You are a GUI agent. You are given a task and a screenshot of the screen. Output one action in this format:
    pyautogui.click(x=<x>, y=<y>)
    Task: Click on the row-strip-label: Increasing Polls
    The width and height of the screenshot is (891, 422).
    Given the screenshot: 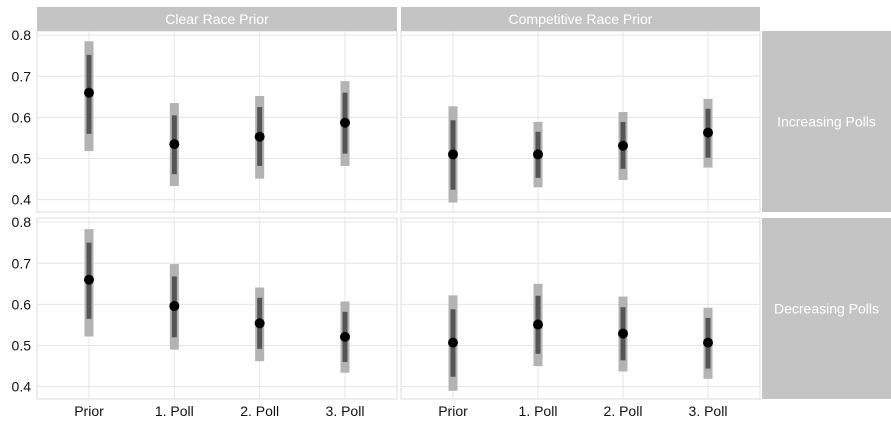 What is the action you would take?
    pyautogui.click(x=826, y=122)
    